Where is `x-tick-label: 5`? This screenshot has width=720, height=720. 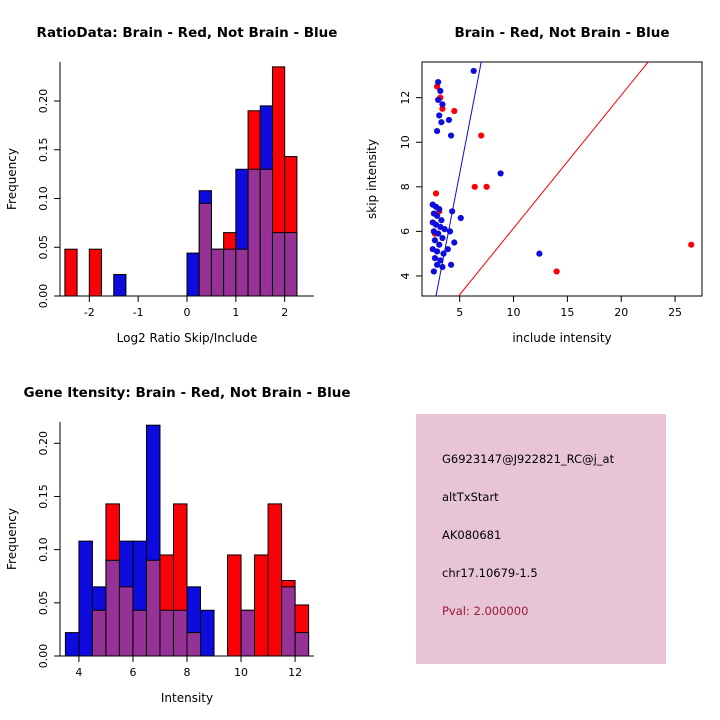
x-tick-label: 5 is located at coordinates (459, 312).